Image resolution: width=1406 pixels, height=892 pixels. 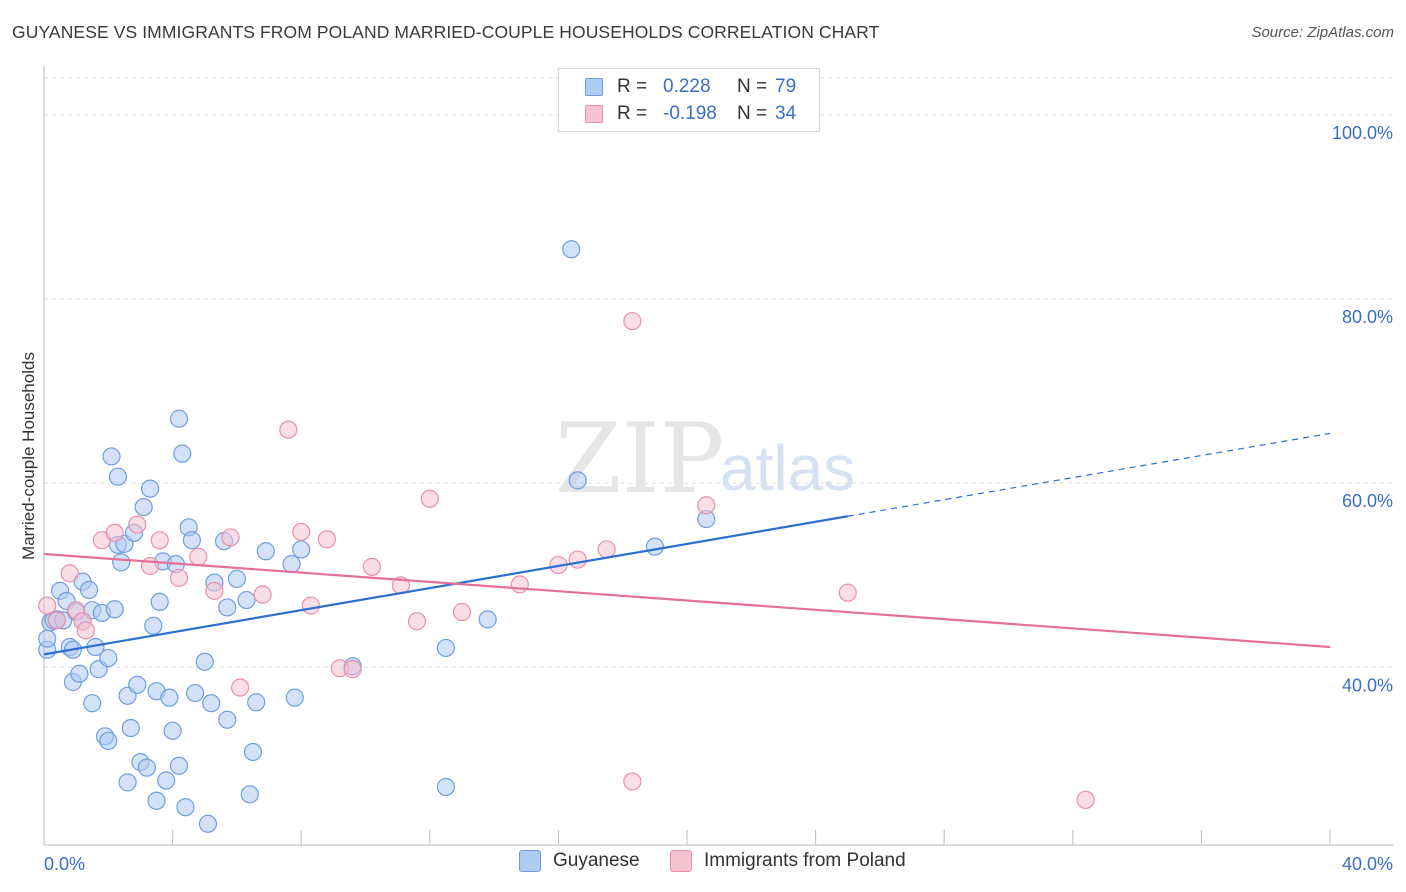 I want to click on poland-legend-swatch, so click(x=681, y=861).